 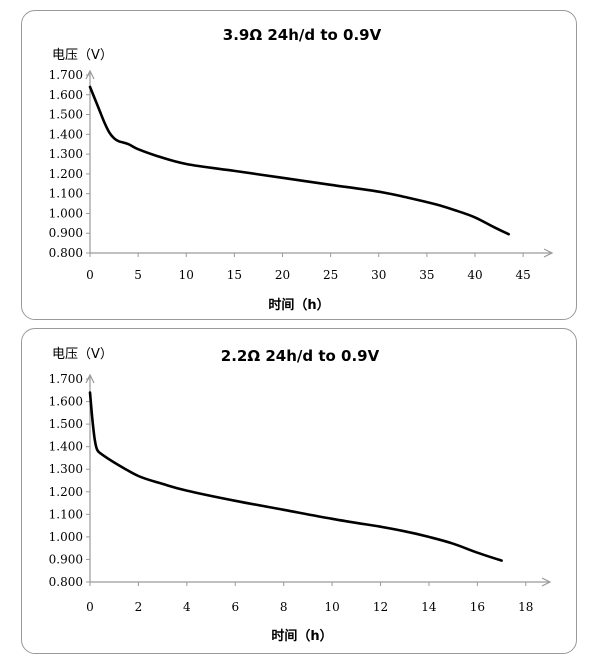 What do you see at coordinates (66, 134) in the screenshot?
I see `chart-1-y-tick-label: 1.400` at bounding box center [66, 134].